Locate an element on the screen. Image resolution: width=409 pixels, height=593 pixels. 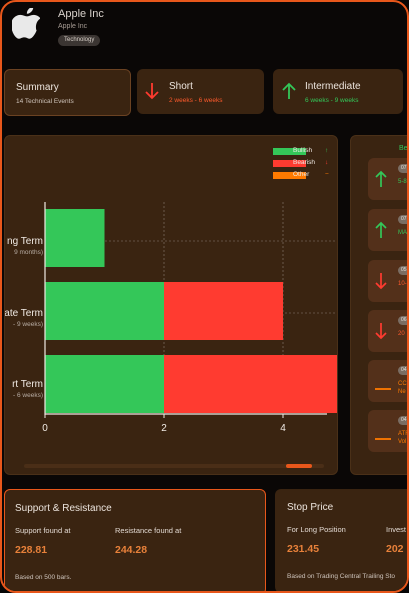
investor-value: 202 is located at coordinates (395, 549).